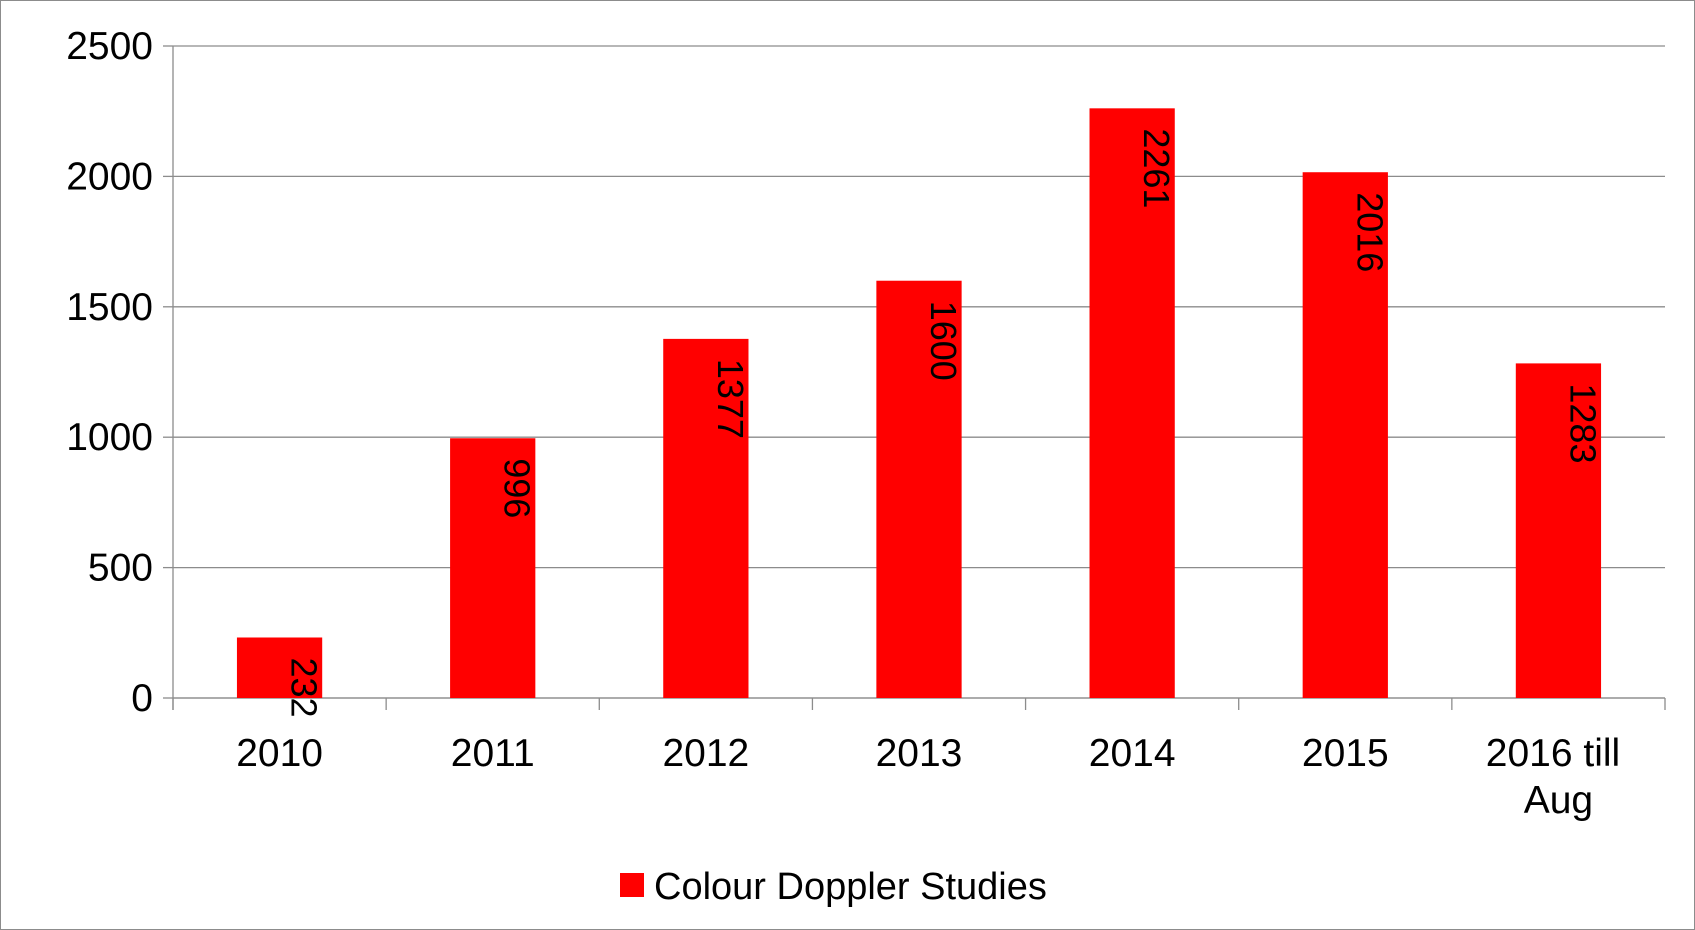  I want to click on y-tick-label: 0, so click(142, 698).